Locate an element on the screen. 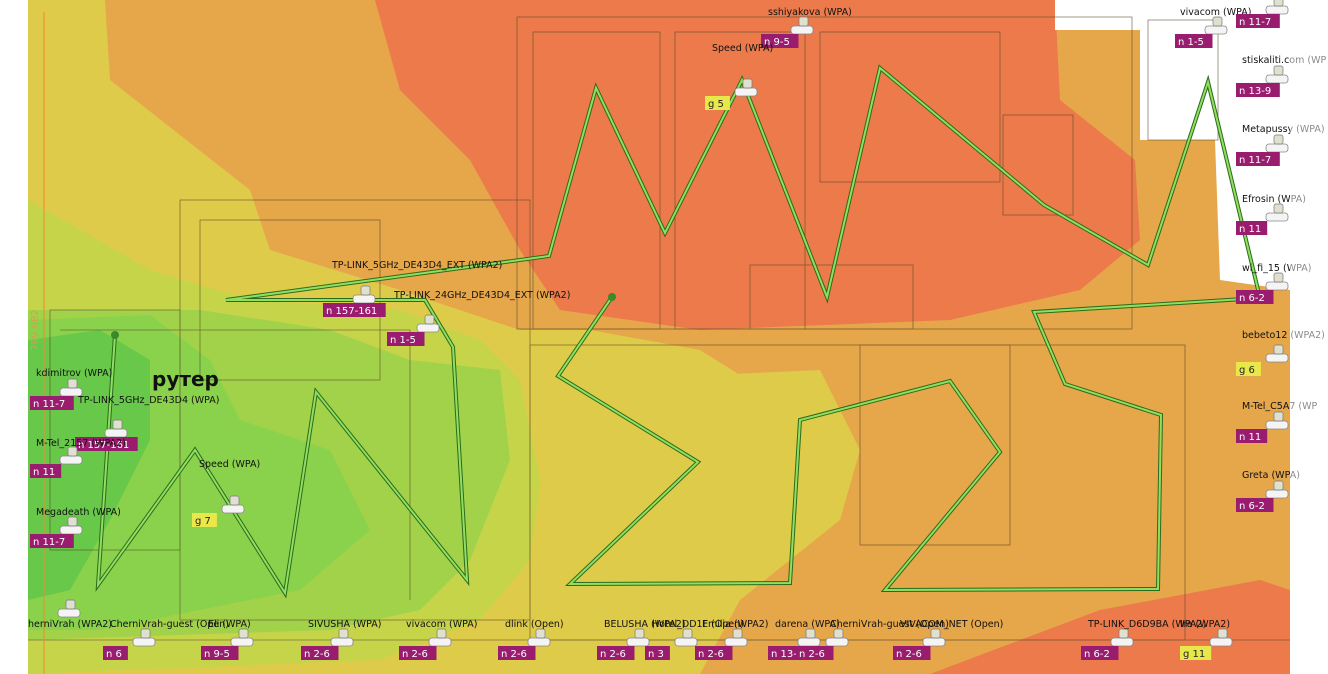 This screenshot has width=1328, height=674. channel-label: g 6 is located at coordinates (1247, 370).